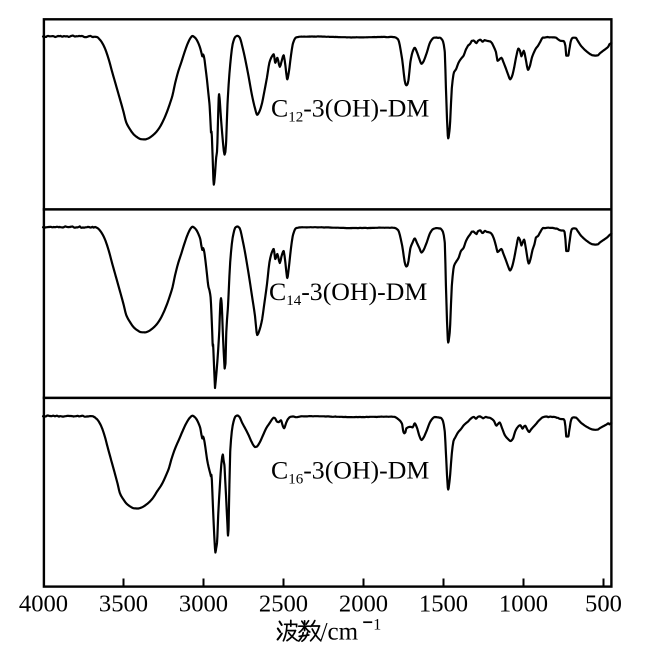 This screenshot has width=645, height=663. What do you see at coordinates (443, 604) in the screenshot?
I see `svg-text: 1500` at bounding box center [443, 604].